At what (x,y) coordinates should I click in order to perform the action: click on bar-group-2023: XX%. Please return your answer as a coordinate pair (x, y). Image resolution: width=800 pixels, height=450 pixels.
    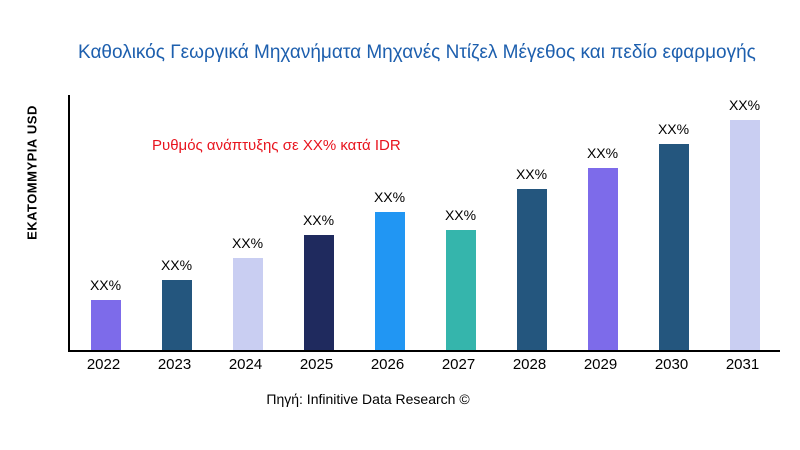
    Looking at the image, I should click on (177, 303).